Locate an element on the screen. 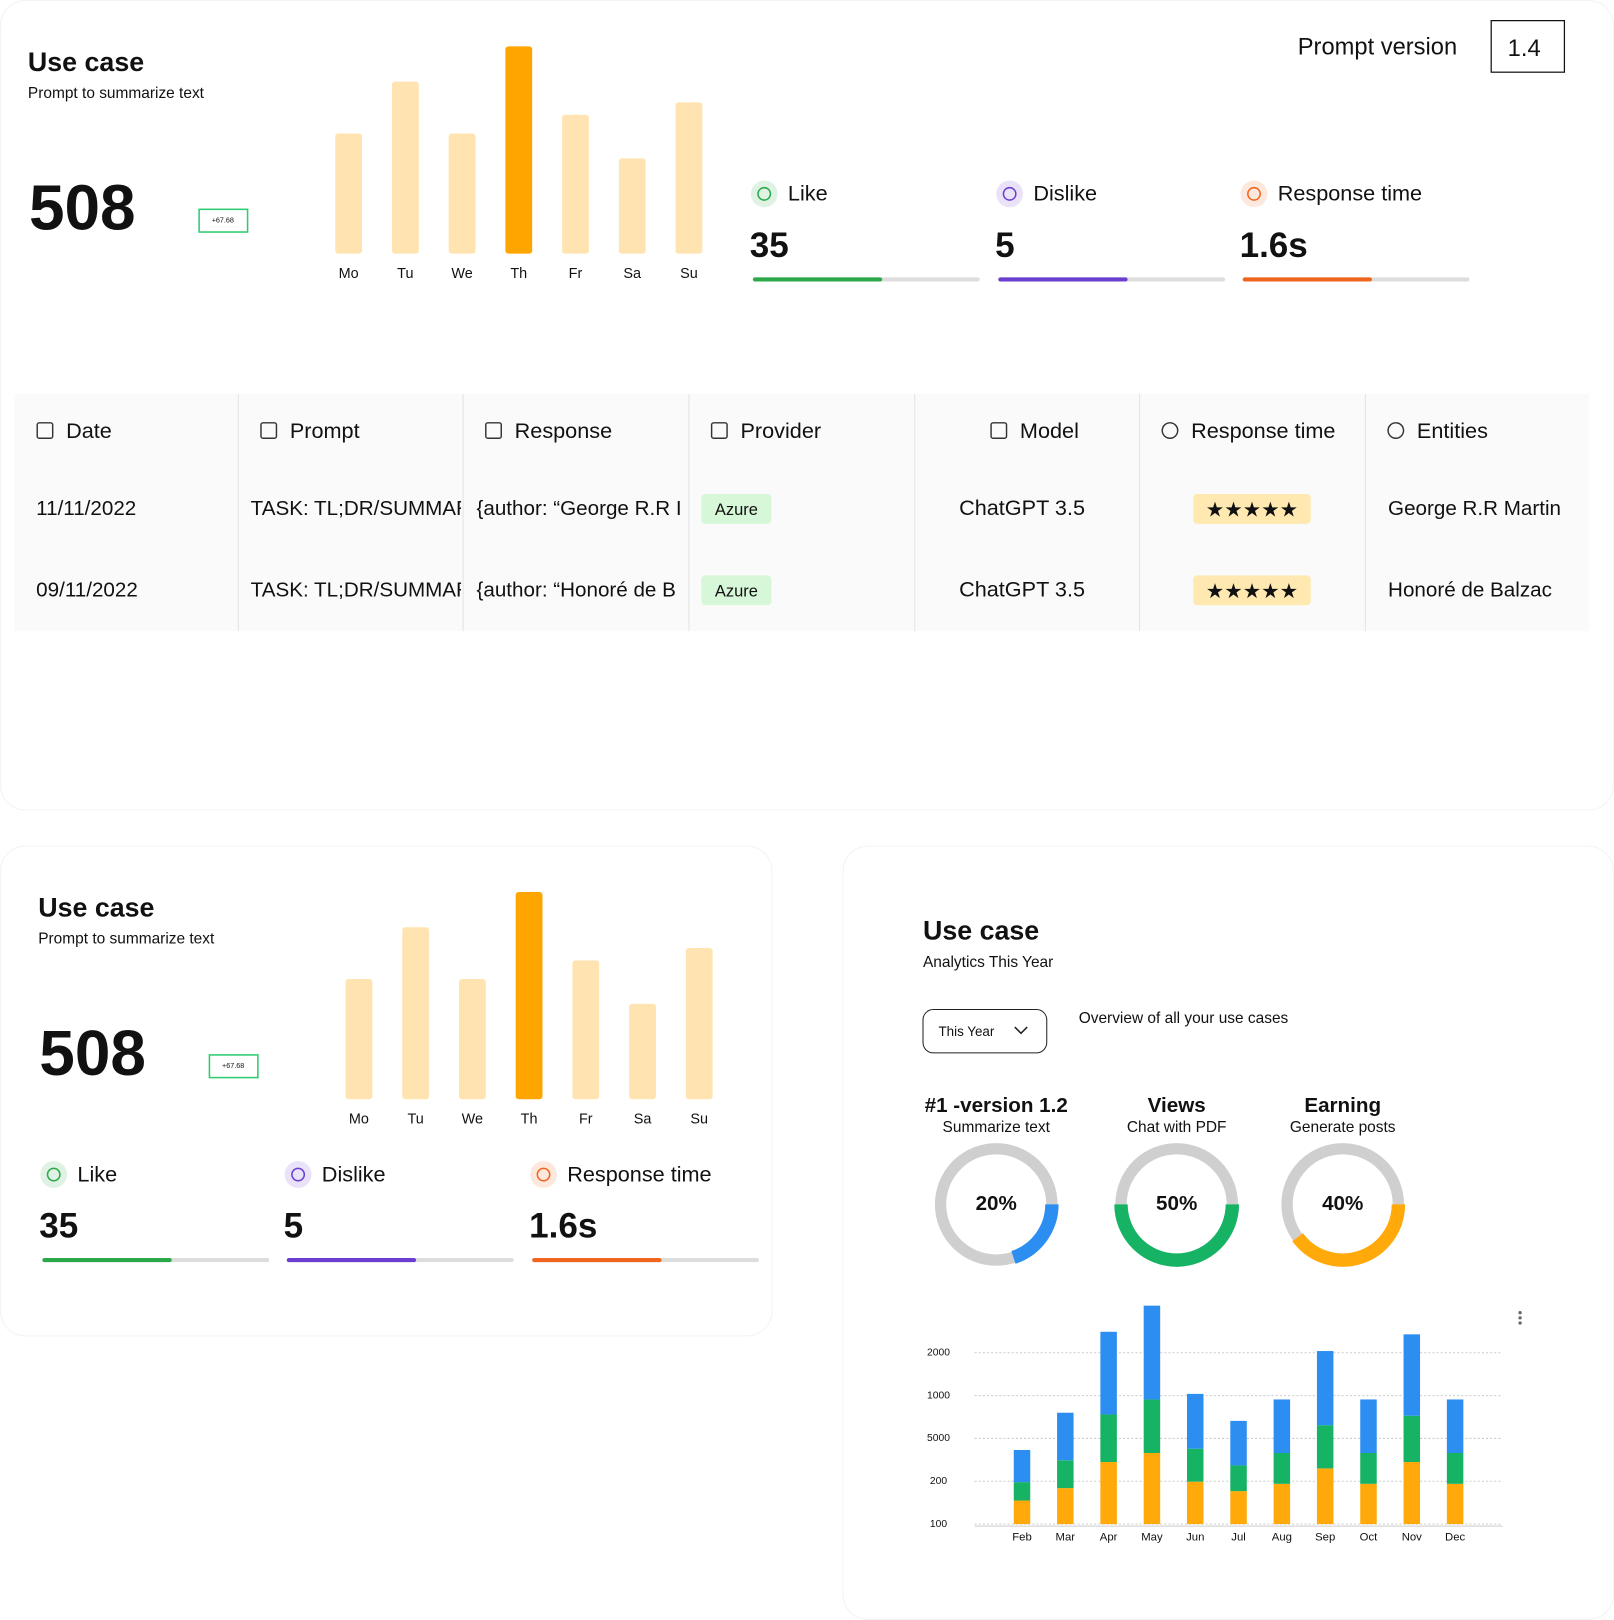 The width and height of the screenshot is (1614, 1620). metric-value: 5 is located at coordinates (294, 1225).